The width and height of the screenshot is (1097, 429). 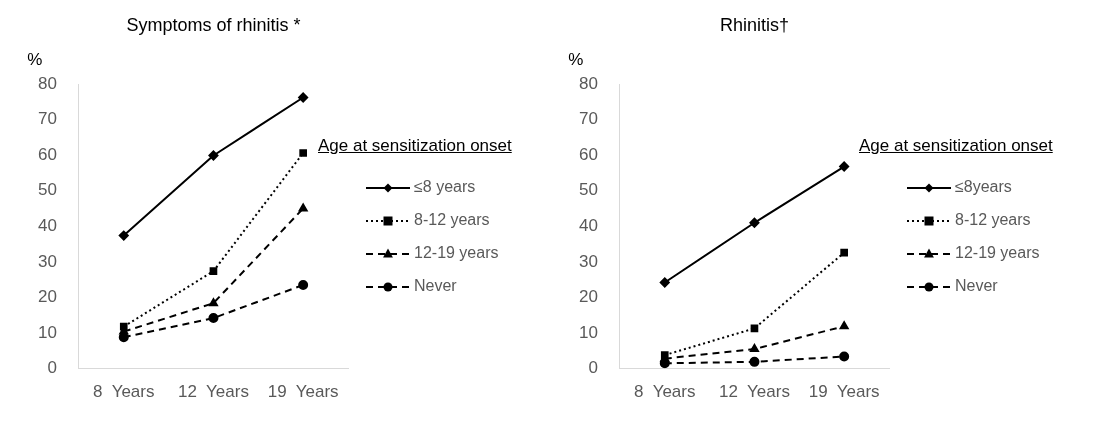 What do you see at coordinates (983, 187) in the screenshot?
I see `legend-label: ≤8years` at bounding box center [983, 187].